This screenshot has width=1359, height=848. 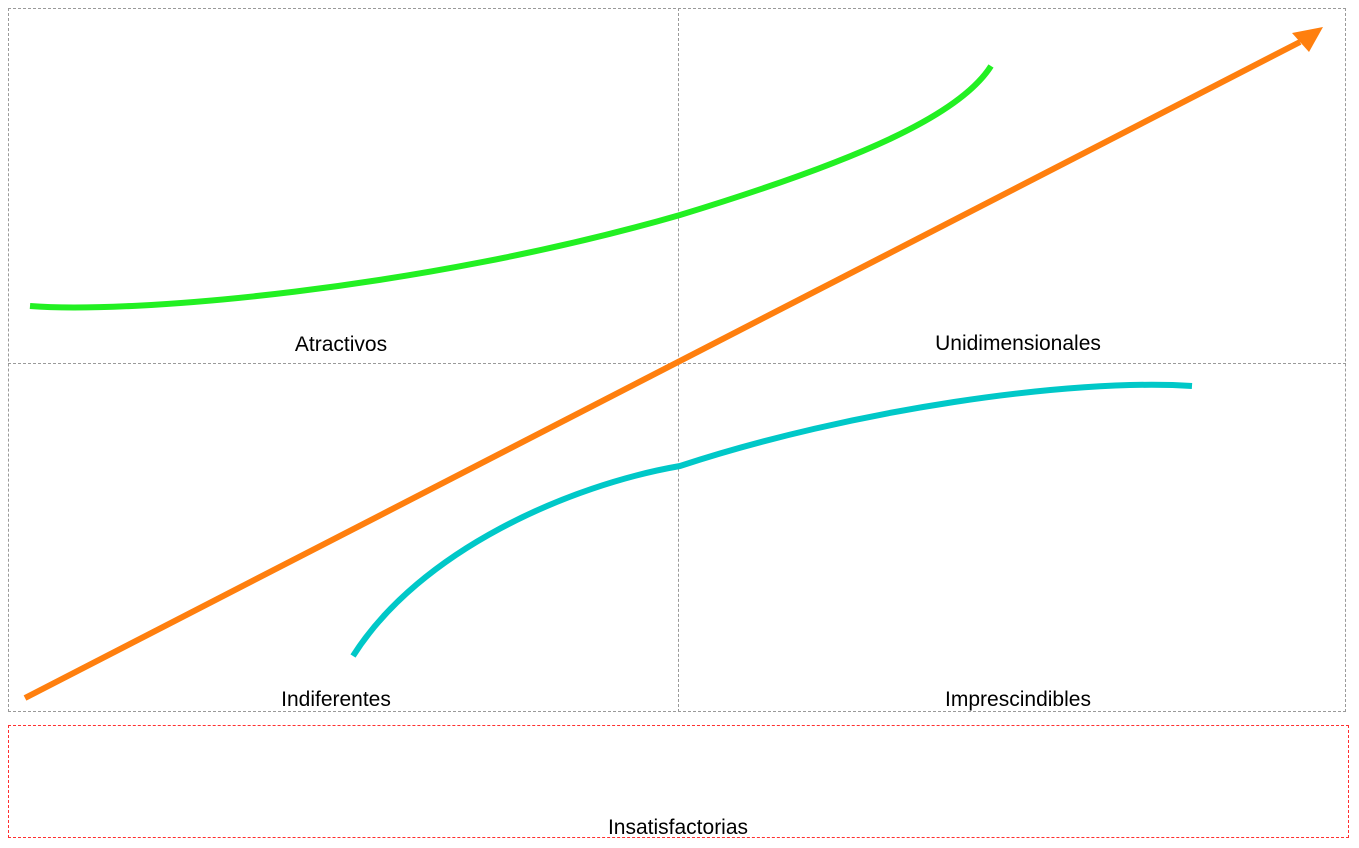 I want to click on quadrant-label-imprescindibles: Imprescindibles, so click(x=1018, y=699).